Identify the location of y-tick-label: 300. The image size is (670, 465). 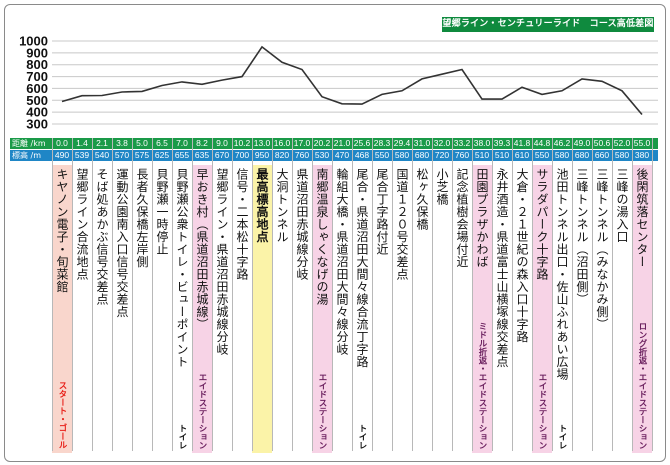
(37, 124).